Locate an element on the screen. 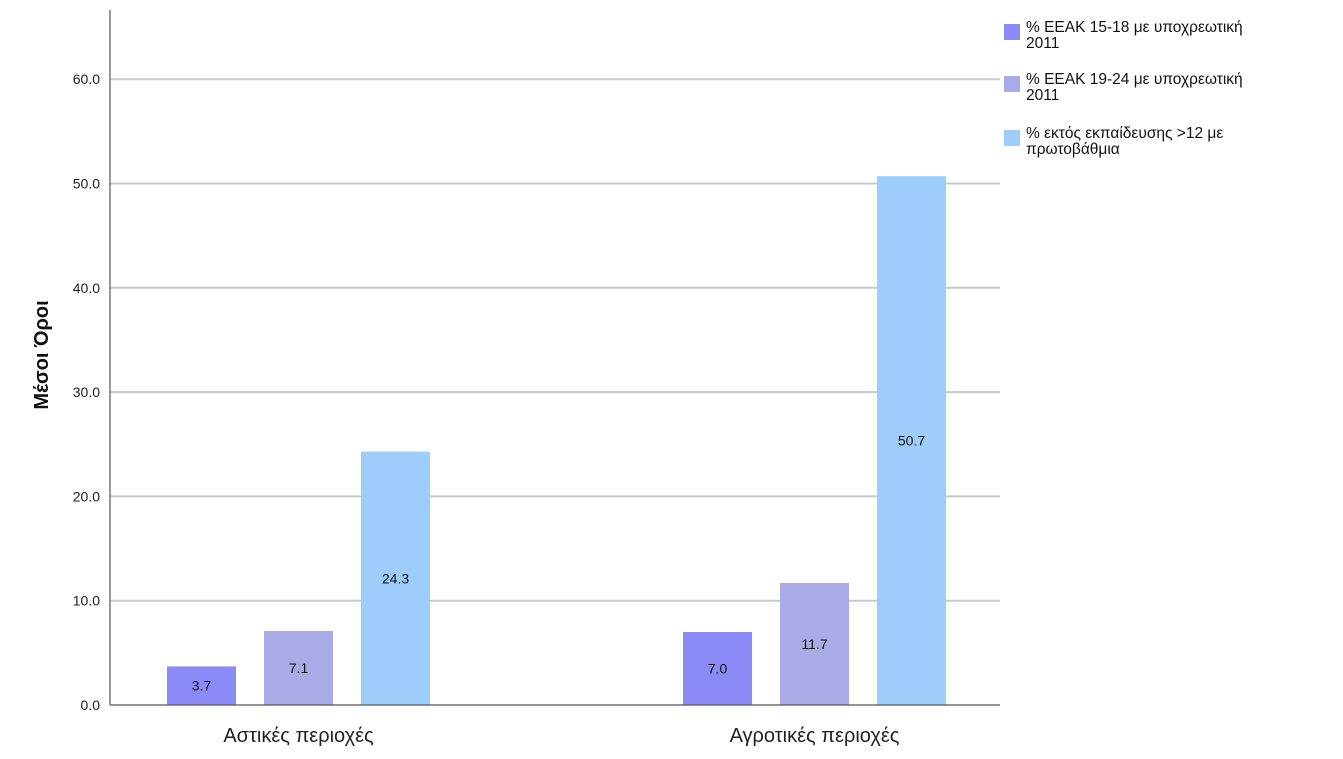  y-tick-label: 10.0 is located at coordinates (86, 601).